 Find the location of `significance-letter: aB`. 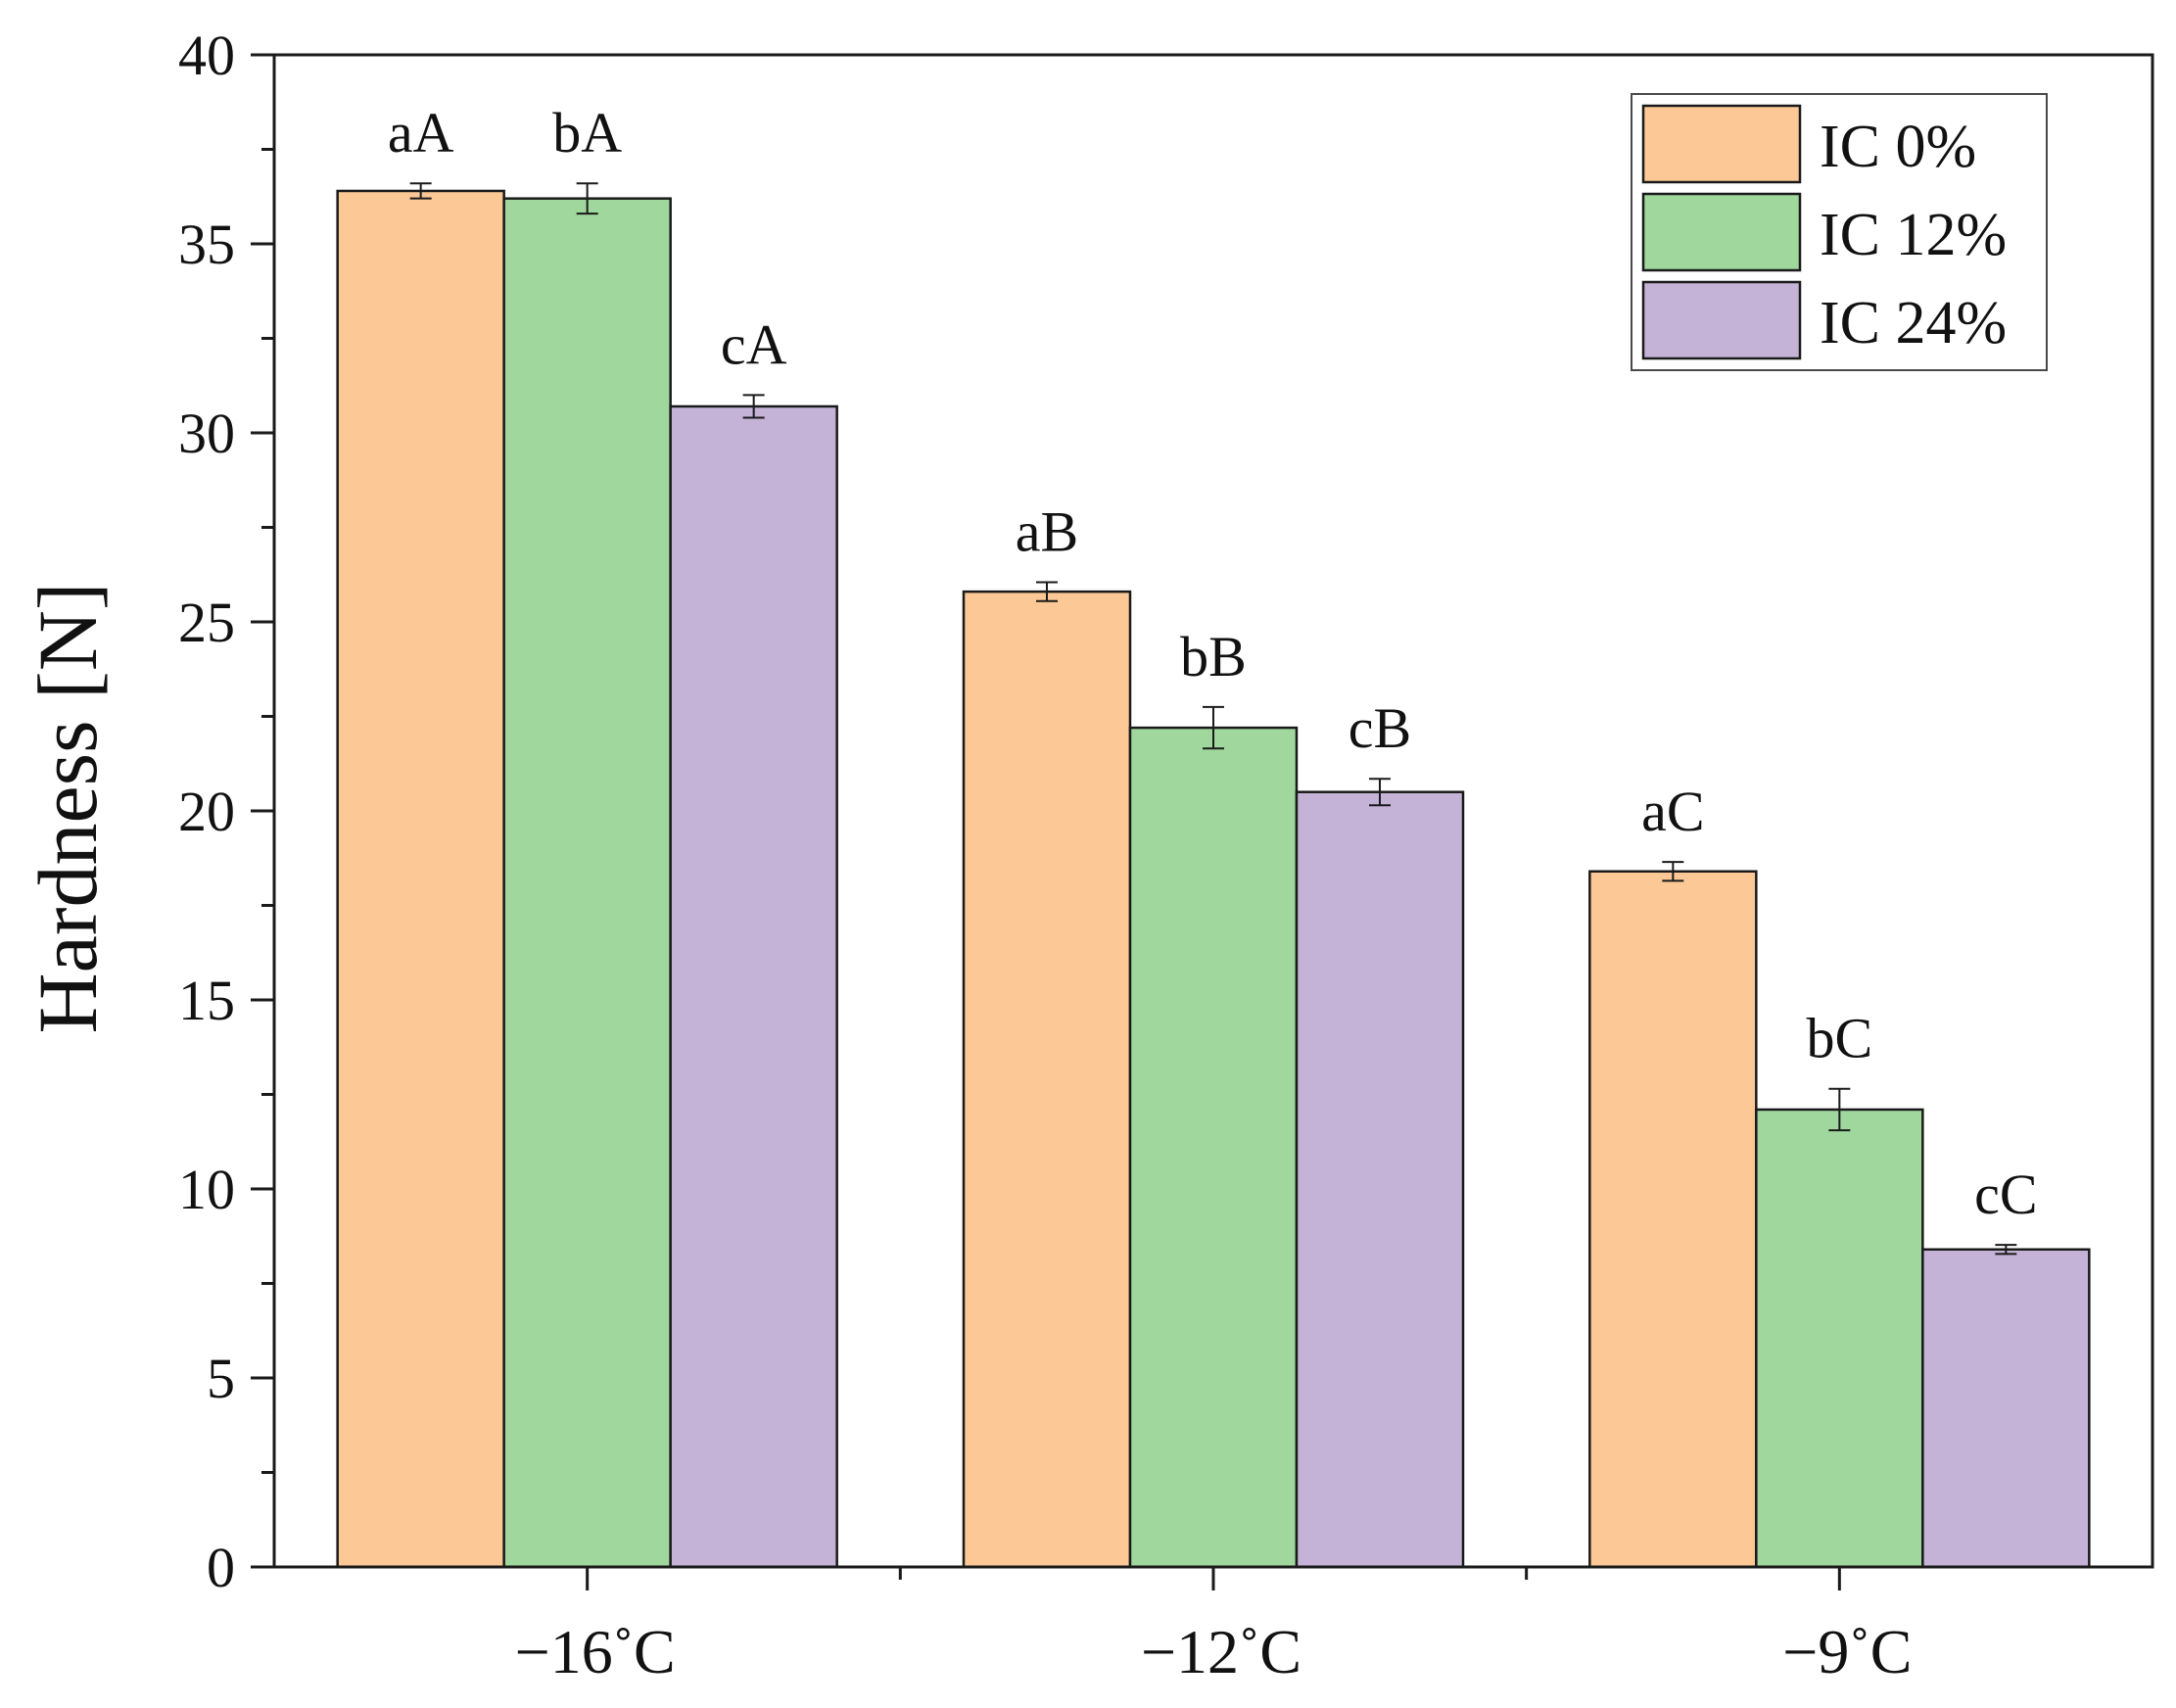

significance-letter: aB is located at coordinates (1047, 531).